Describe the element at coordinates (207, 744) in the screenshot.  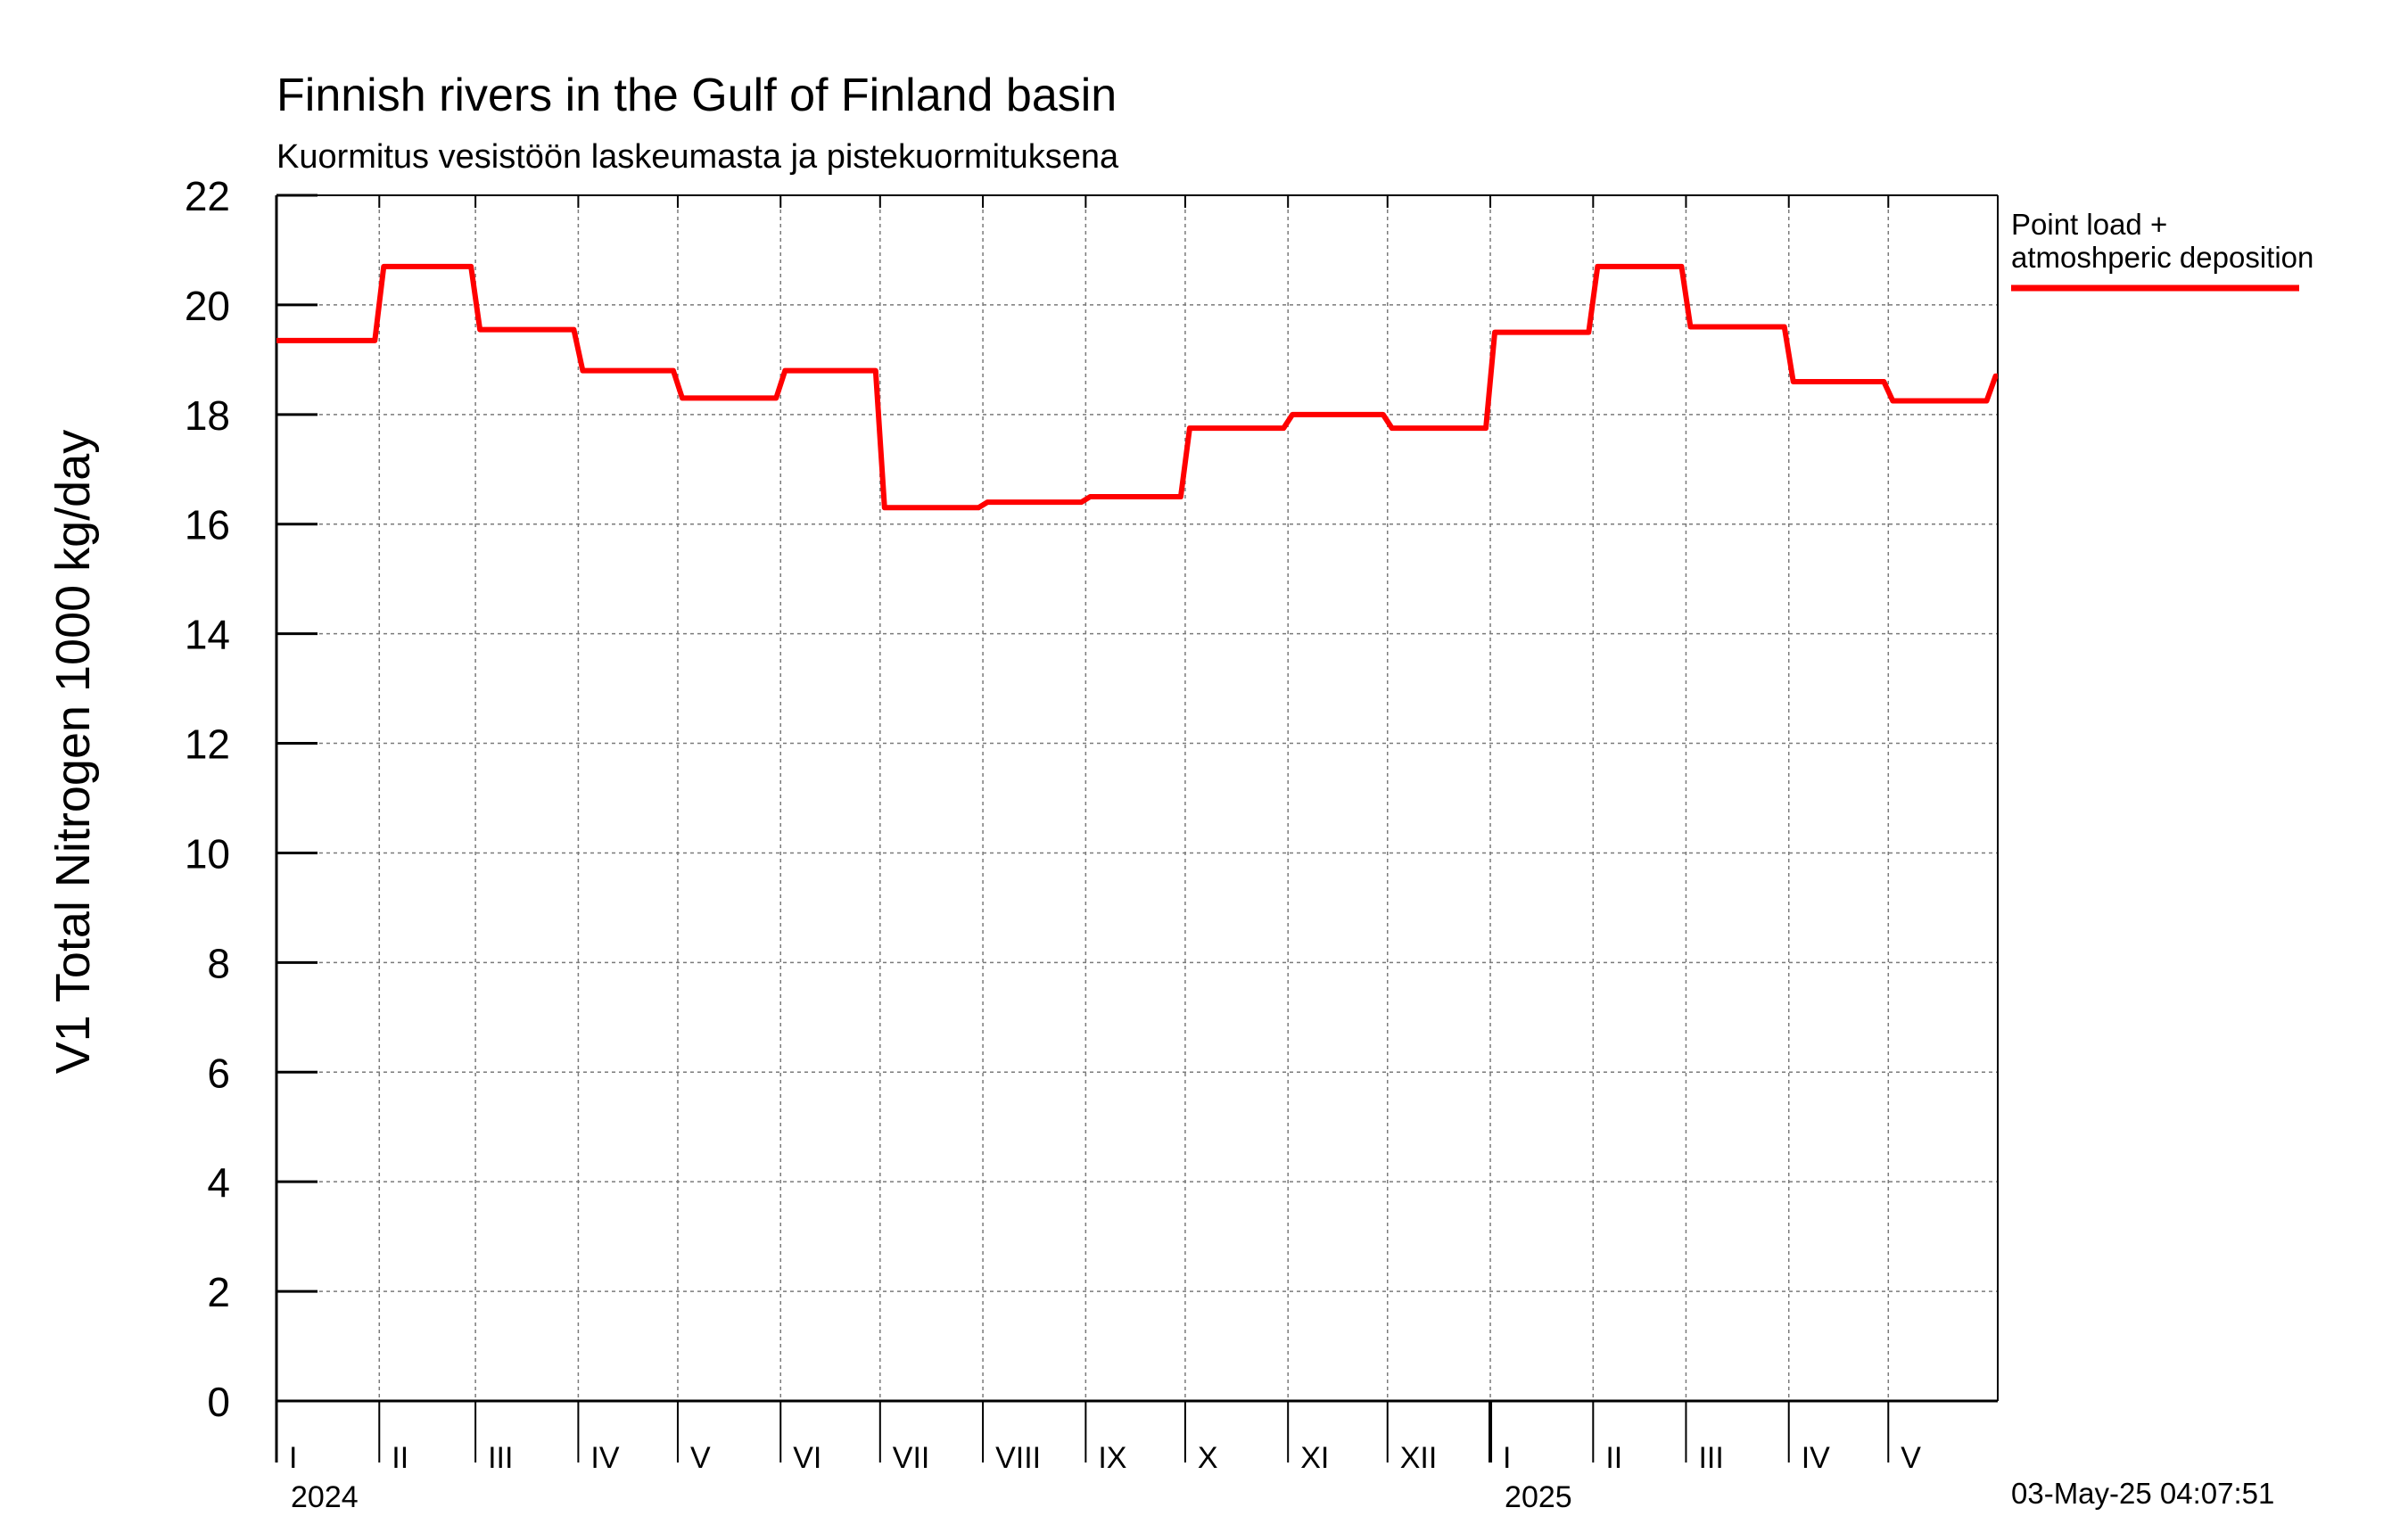
I see `y-tick-label: 12` at that location.